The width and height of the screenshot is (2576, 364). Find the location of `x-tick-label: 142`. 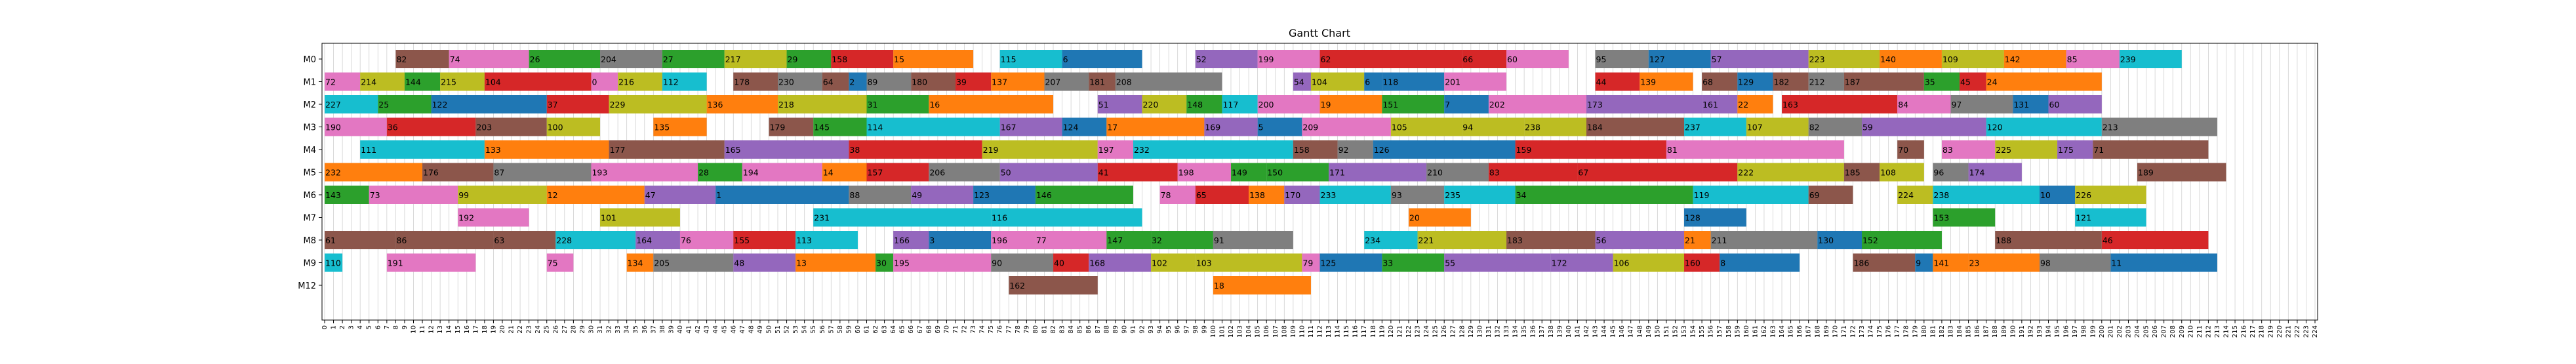

x-tick-label: 142 is located at coordinates (1586, 331).